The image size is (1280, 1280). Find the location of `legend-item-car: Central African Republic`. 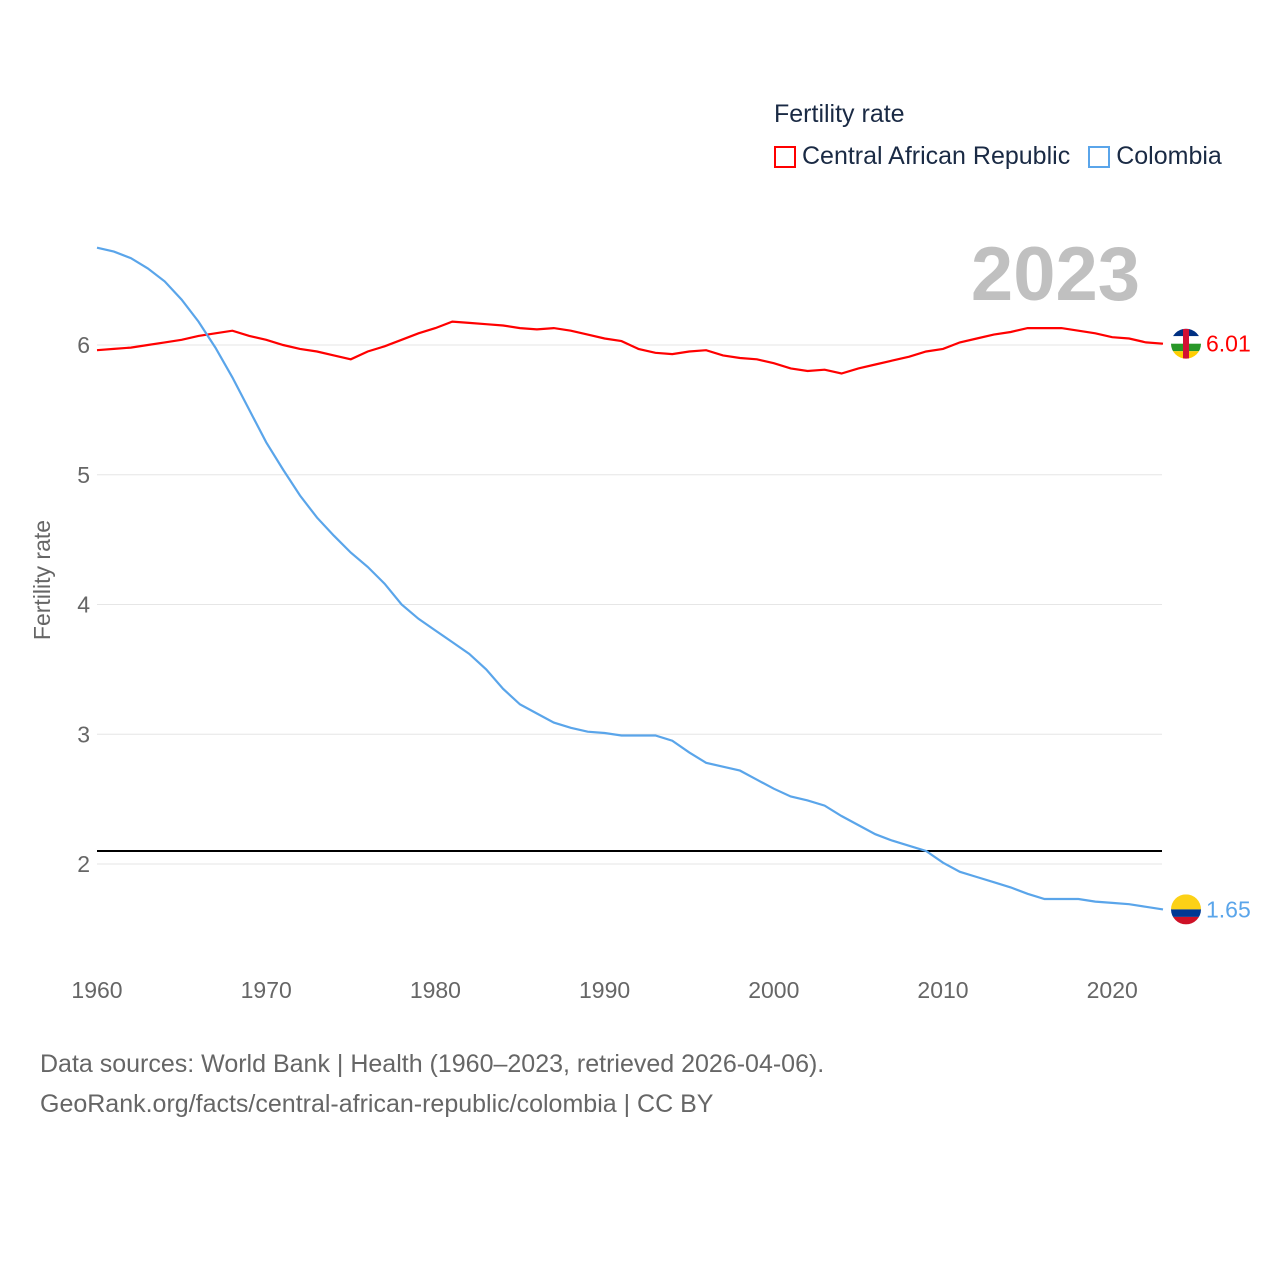

legend-item-car: Central African Republic is located at coordinates (922, 156).